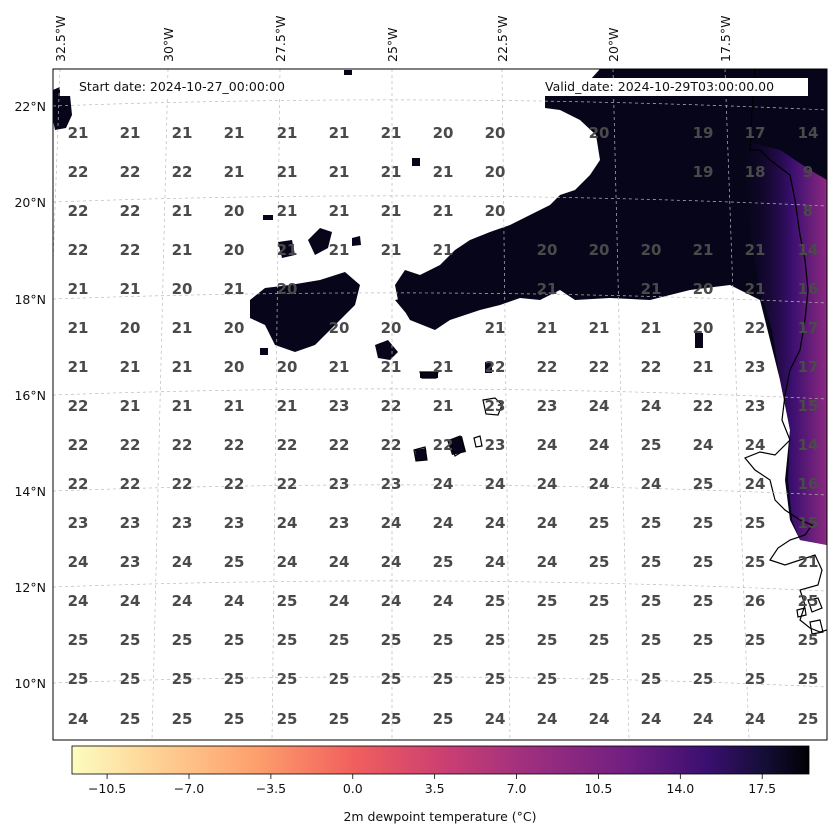 The height and width of the screenshot is (837, 837). What do you see at coordinates (62, 108) in the screenshot?
I see `shaded-blob-west` at bounding box center [62, 108].